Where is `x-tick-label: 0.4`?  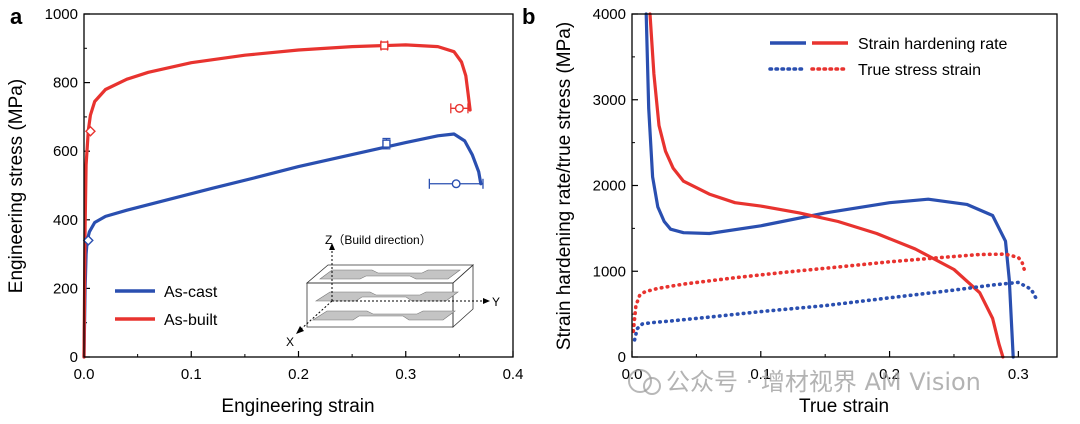 x-tick-label: 0.4 is located at coordinates (513, 374).